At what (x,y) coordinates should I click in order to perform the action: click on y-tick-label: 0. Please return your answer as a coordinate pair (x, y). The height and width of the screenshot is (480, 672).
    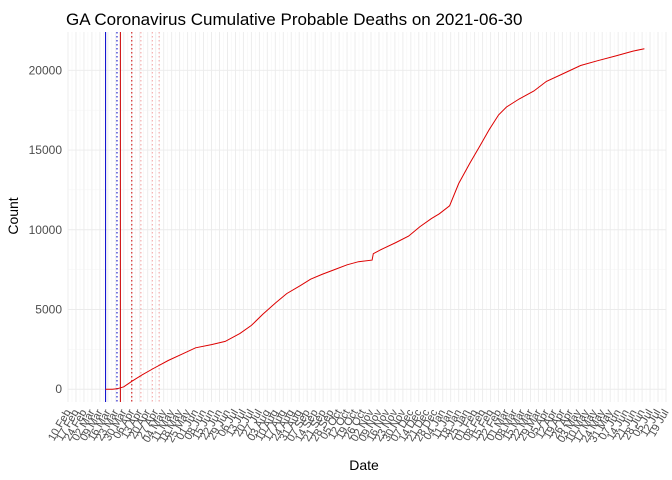
    Looking at the image, I should click on (58, 389).